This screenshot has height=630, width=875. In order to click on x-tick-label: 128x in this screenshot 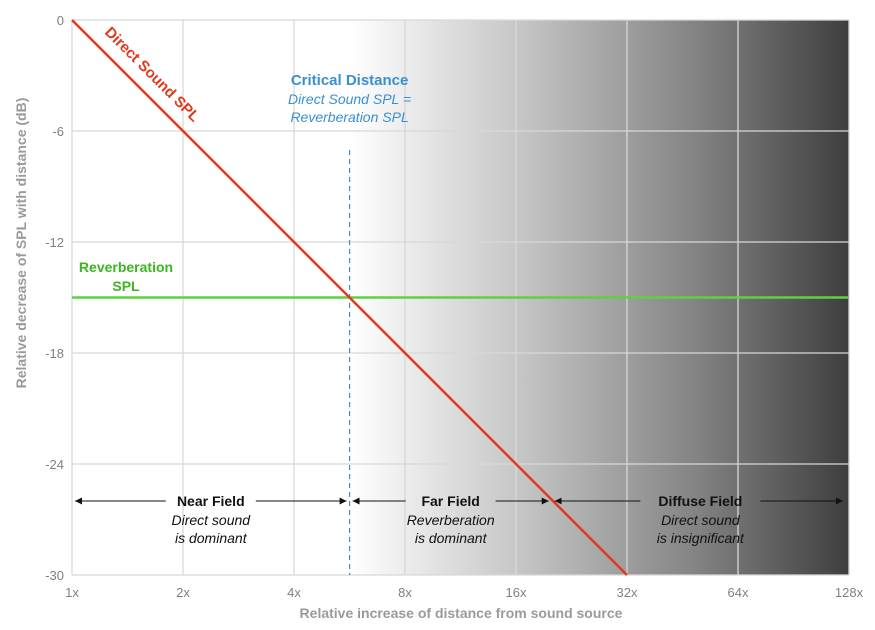, I will do `click(849, 592)`.